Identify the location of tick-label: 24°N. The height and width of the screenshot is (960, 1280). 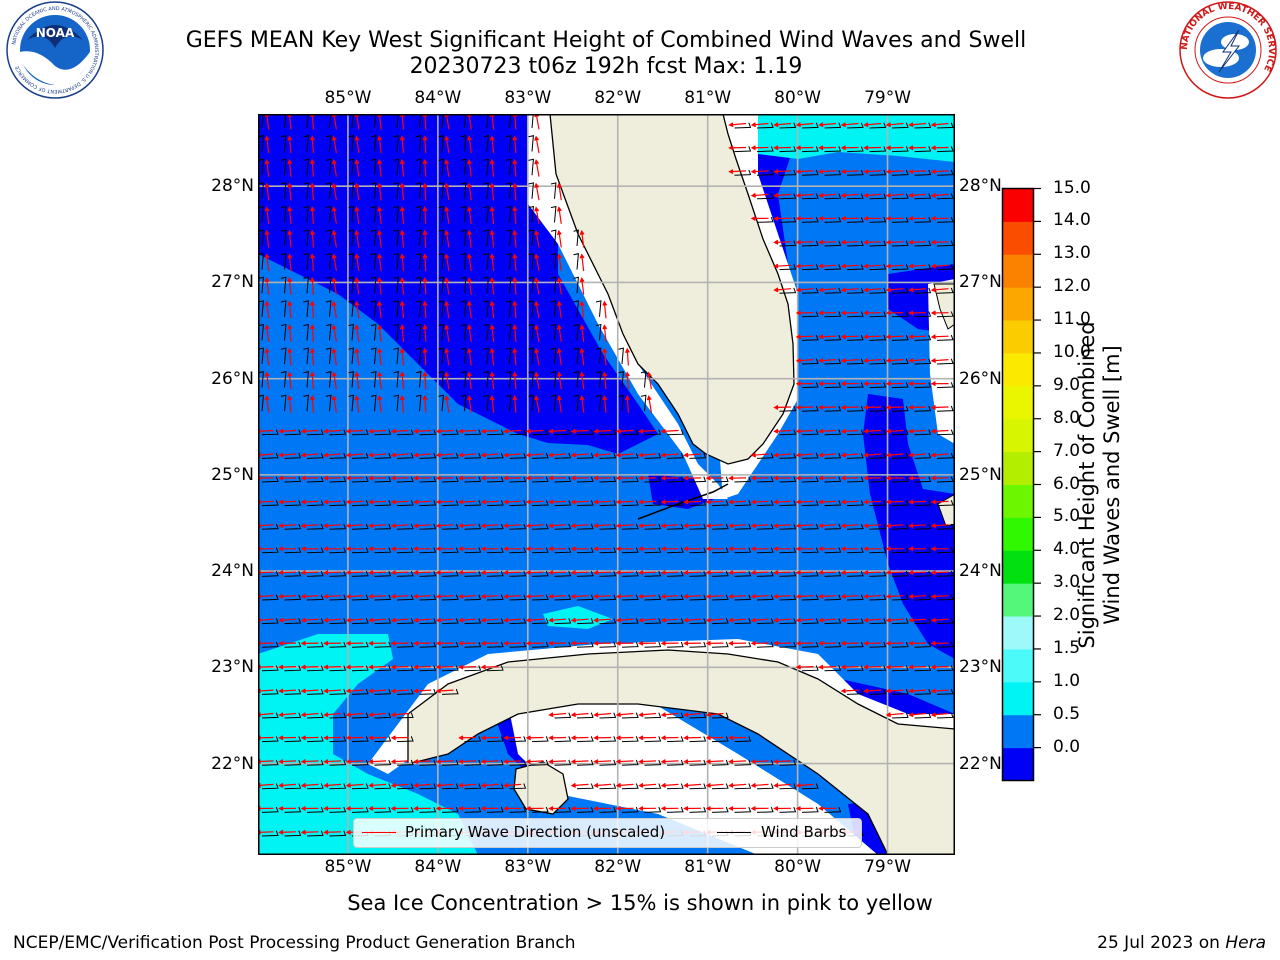
(232, 571).